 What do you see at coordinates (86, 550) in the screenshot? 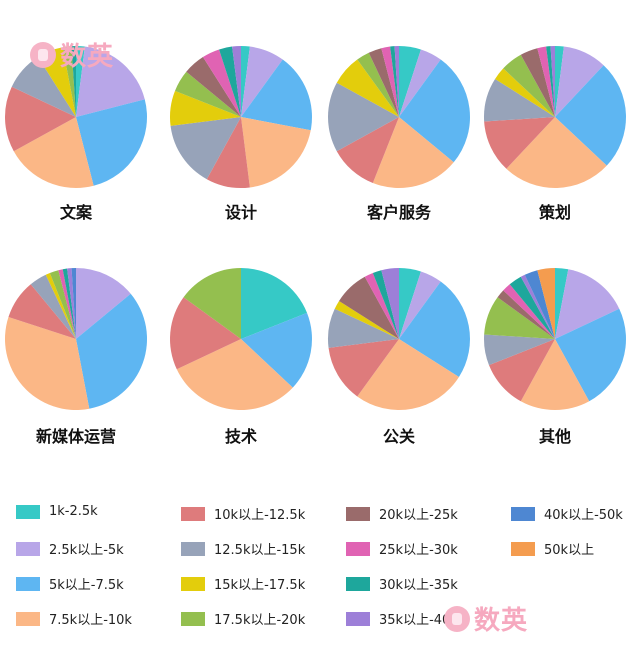
I see `legend-label: 2.5k以上-5k` at bounding box center [86, 550].